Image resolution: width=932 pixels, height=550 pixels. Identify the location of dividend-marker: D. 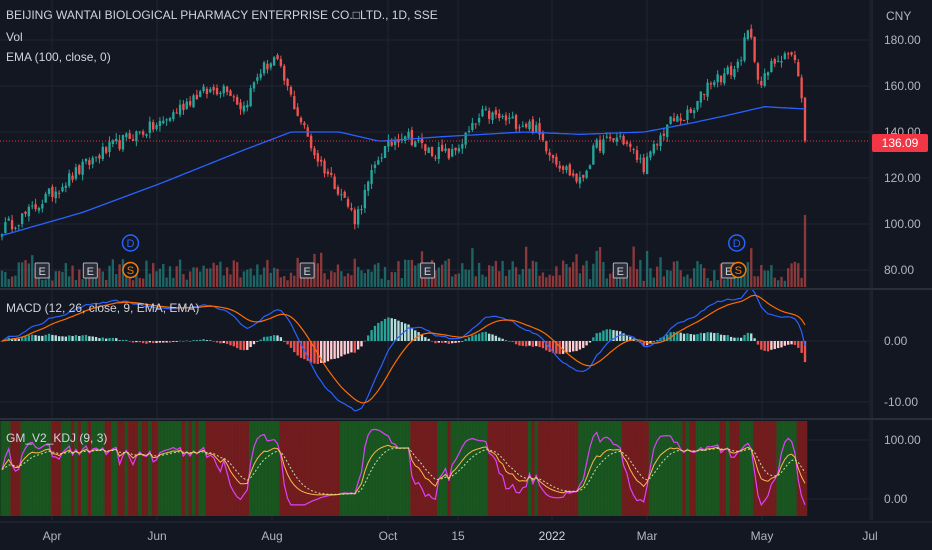
(736, 243).